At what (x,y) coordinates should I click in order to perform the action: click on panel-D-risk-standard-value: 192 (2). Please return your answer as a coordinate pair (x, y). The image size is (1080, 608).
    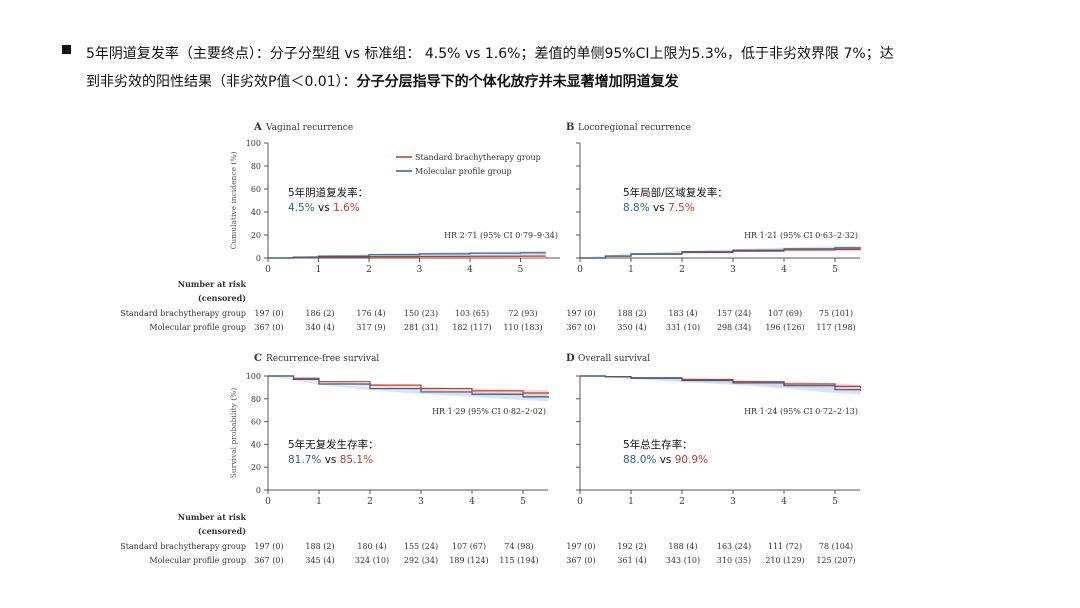
    Looking at the image, I should click on (631, 546).